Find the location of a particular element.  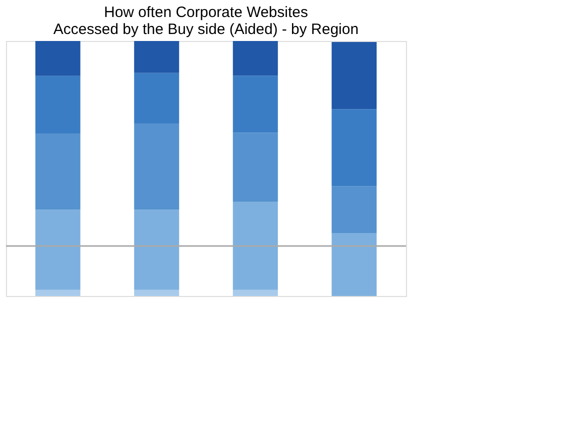

text: How often Corporate Websites is located at coordinates (206, 12).